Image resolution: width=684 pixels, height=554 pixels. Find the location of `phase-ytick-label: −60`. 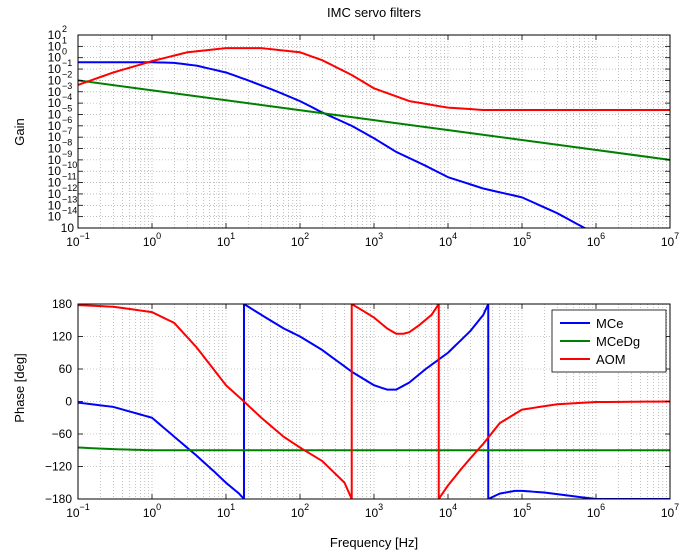

phase-ytick-label: −60 is located at coordinates (62, 434).